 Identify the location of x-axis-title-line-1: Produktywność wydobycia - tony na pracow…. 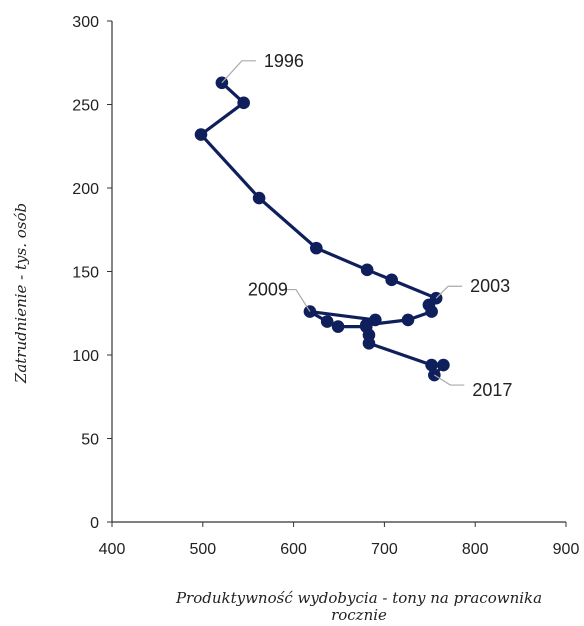
(358, 598).